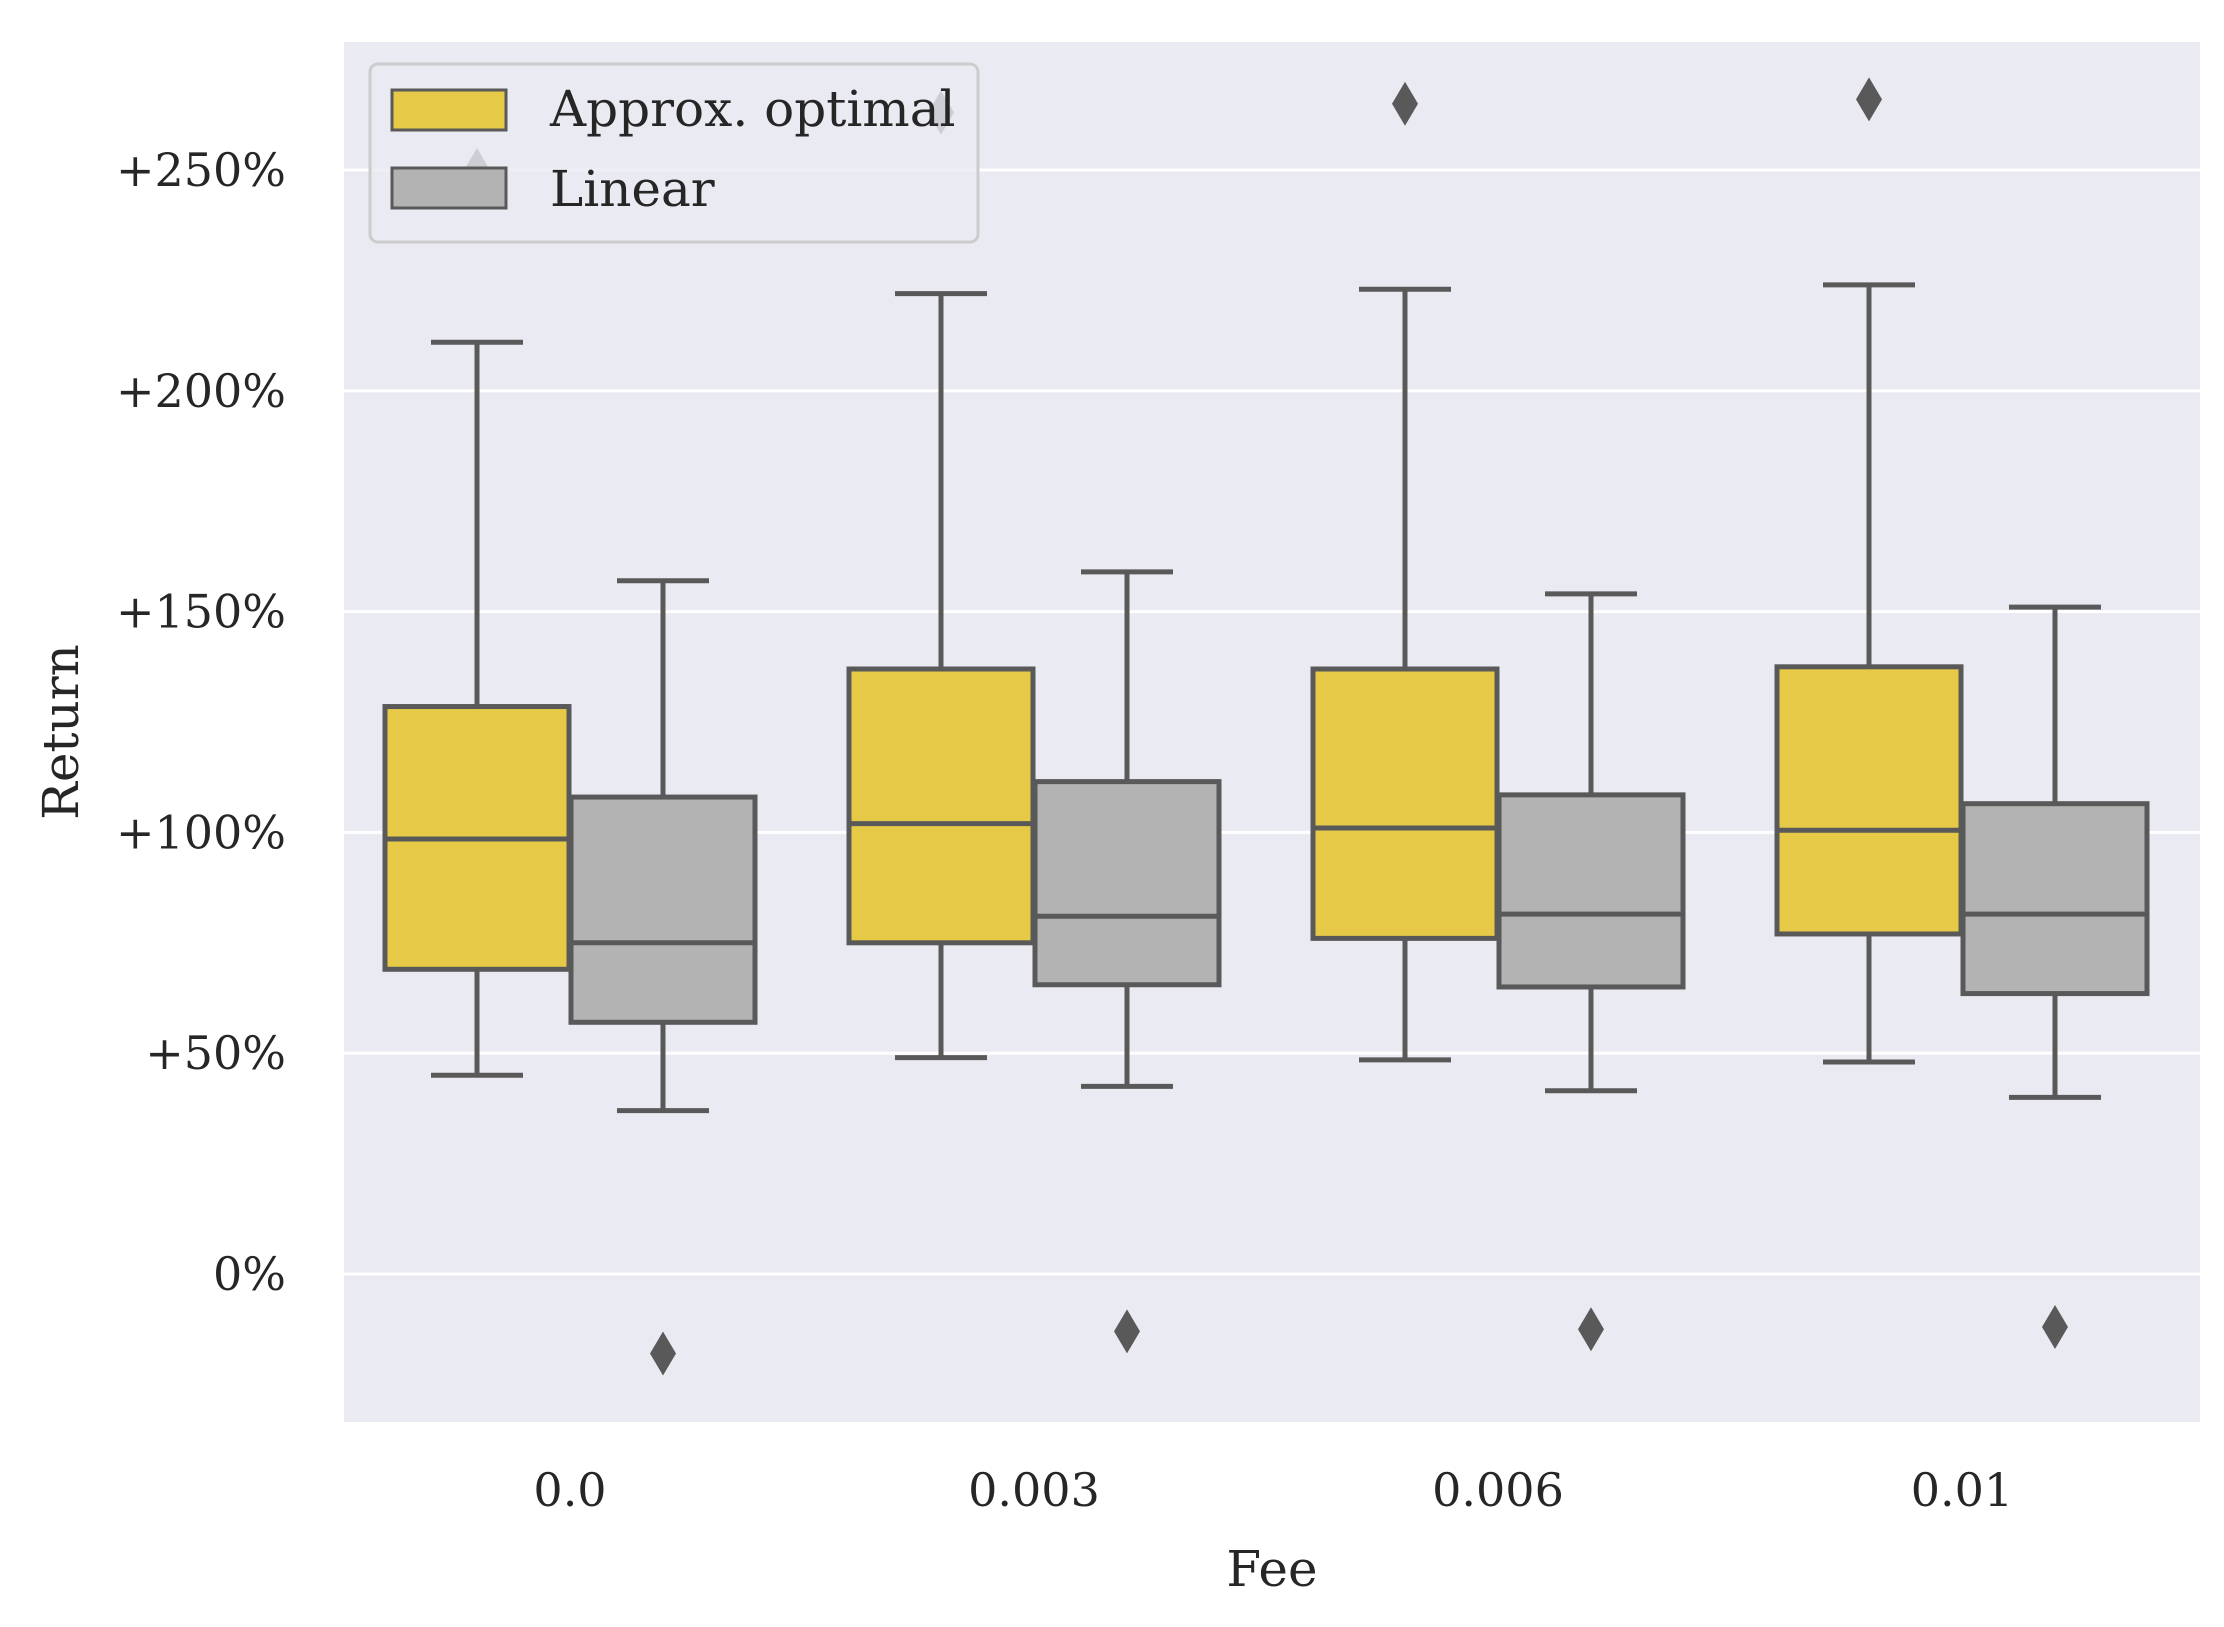 This screenshot has height=1627, width=2224. What do you see at coordinates (201, 612) in the screenshot?
I see `y-tick-label: +150%` at bounding box center [201, 612].